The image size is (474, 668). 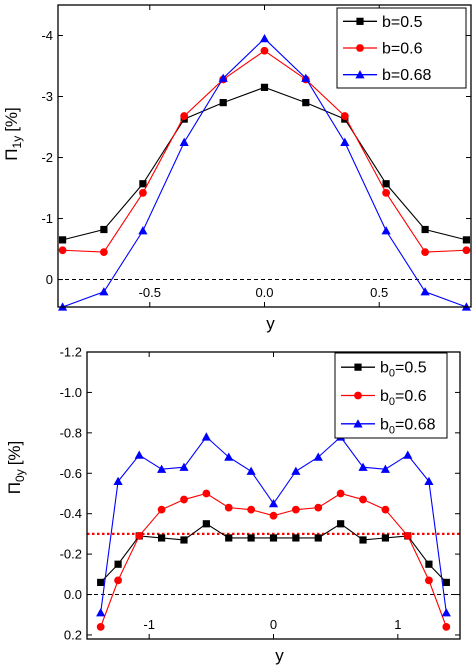 I want to click on y-axis-symbol: Π, so click(x=14, y=488).